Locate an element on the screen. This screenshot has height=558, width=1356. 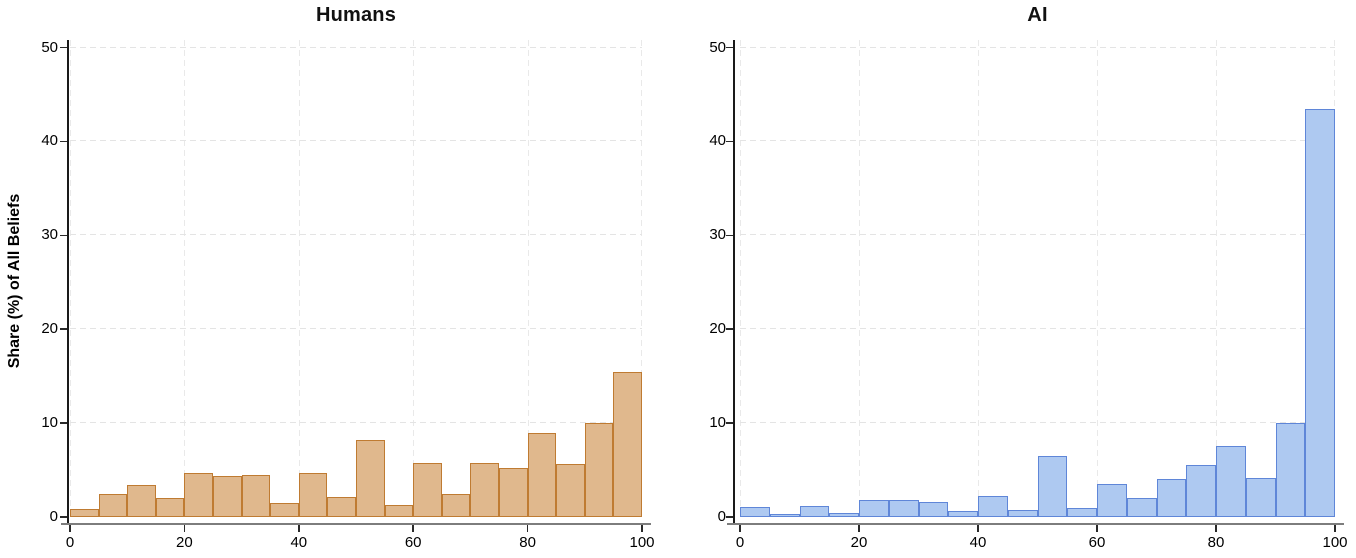
x-tick-label: 40 is located at coordinates (299, 542).